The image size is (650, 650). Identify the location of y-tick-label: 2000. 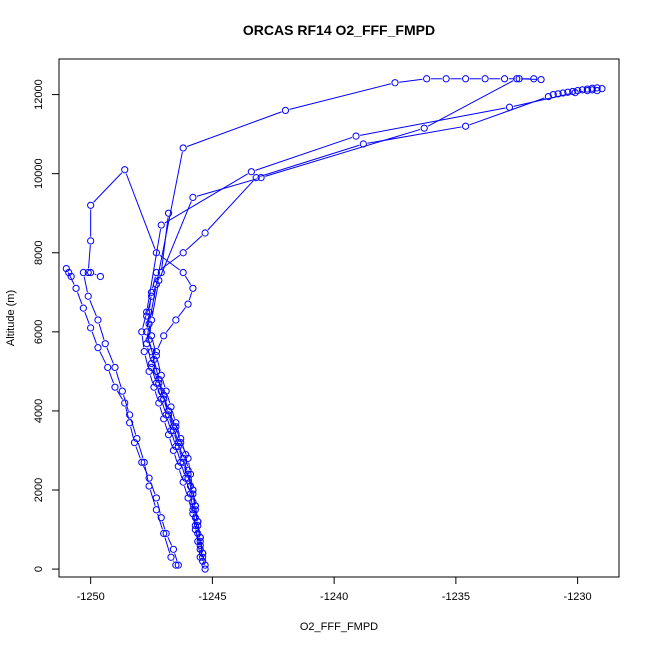
(39, 490).